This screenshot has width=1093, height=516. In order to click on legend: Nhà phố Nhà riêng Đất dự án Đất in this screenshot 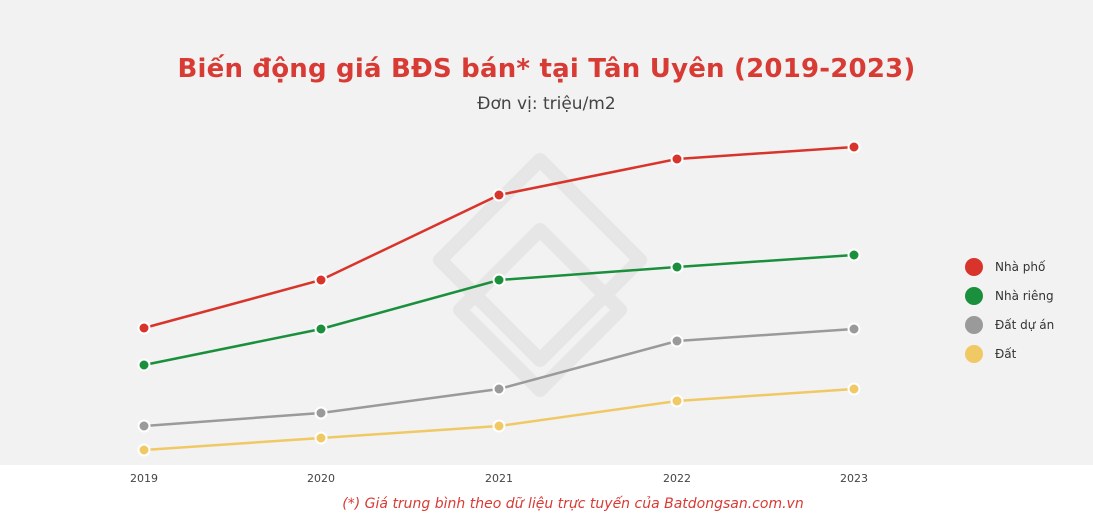, I will do `click(1009, 310)`.